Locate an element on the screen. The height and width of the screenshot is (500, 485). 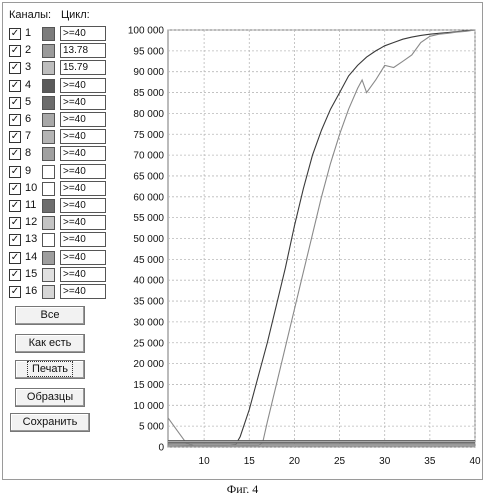
y-tick-label: 90 000 is located at coordinates (148, 72).